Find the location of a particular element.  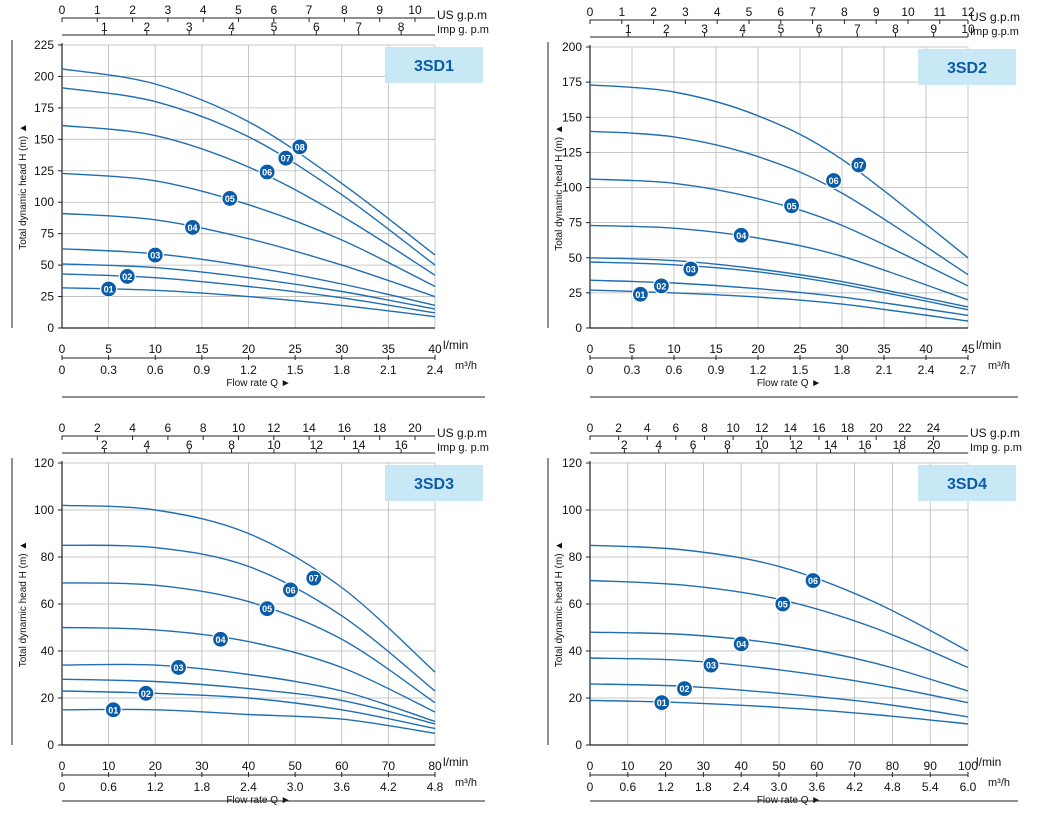

lmin-tick-label: 90 is located at coordinates (931, 766).